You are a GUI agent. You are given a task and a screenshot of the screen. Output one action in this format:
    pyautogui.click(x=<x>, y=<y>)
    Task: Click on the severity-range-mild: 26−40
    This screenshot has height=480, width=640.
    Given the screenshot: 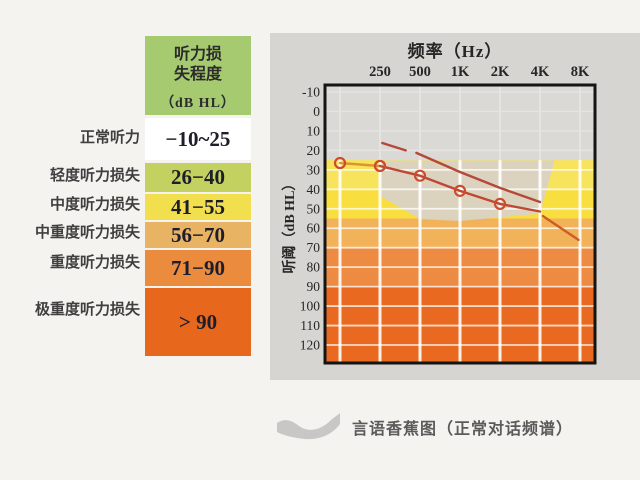 What is the action you would take?
    pyautogui.click(x=198, y=177)
    